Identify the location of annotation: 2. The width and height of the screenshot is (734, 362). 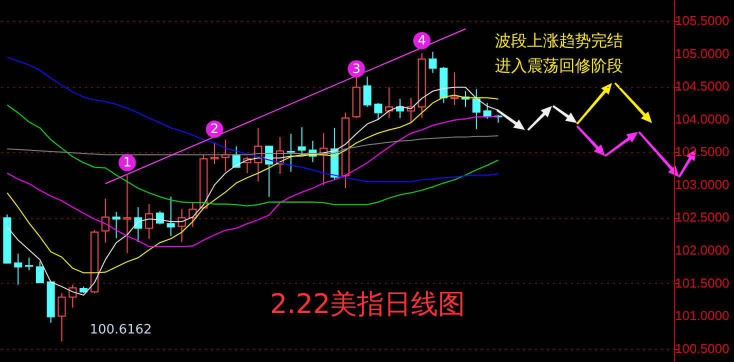
(214, 130).